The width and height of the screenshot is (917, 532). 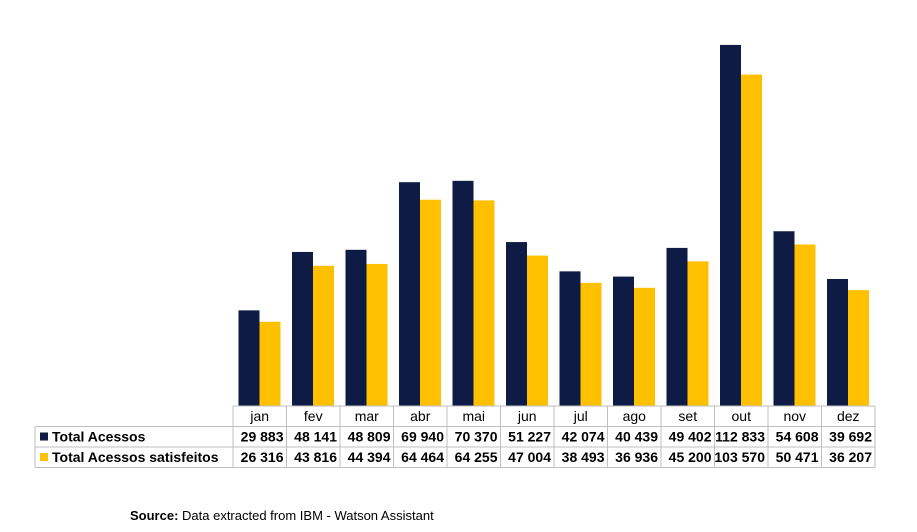 I want to click on bar-total-mar, so click(x=356, y=327).